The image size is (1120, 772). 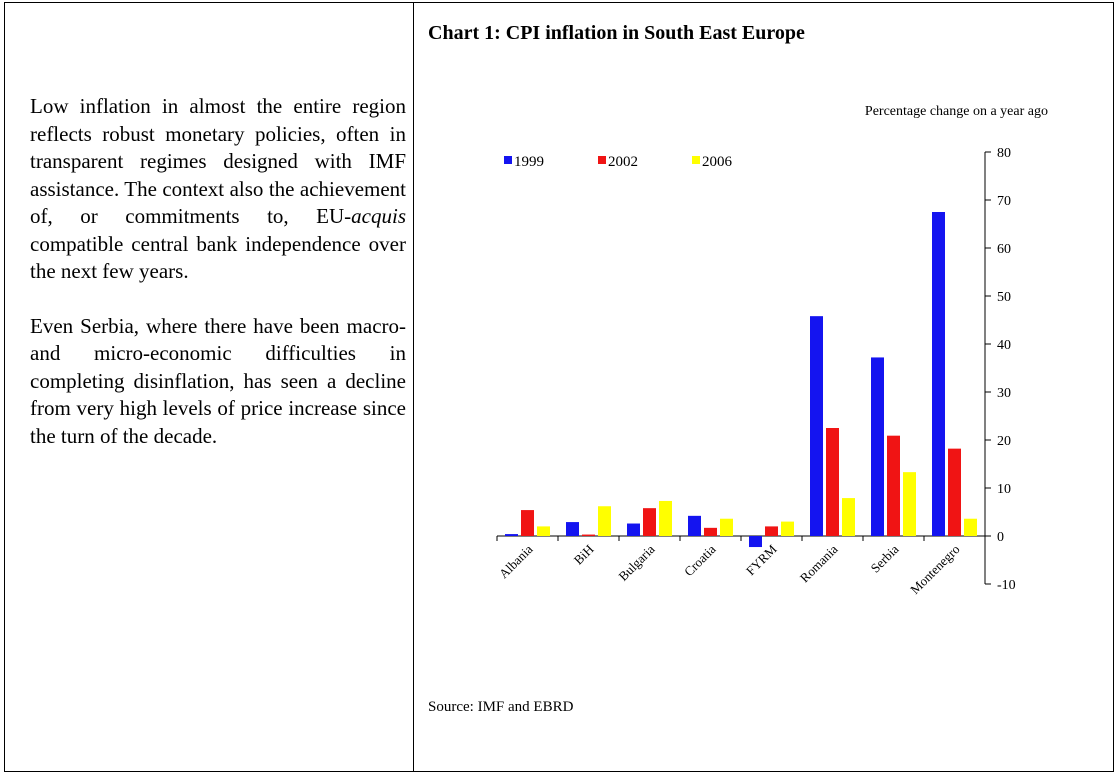 What do you see at coordinates (413, 387) in the screenshot?
I see `column-divider` at bounding box center [413, 387].